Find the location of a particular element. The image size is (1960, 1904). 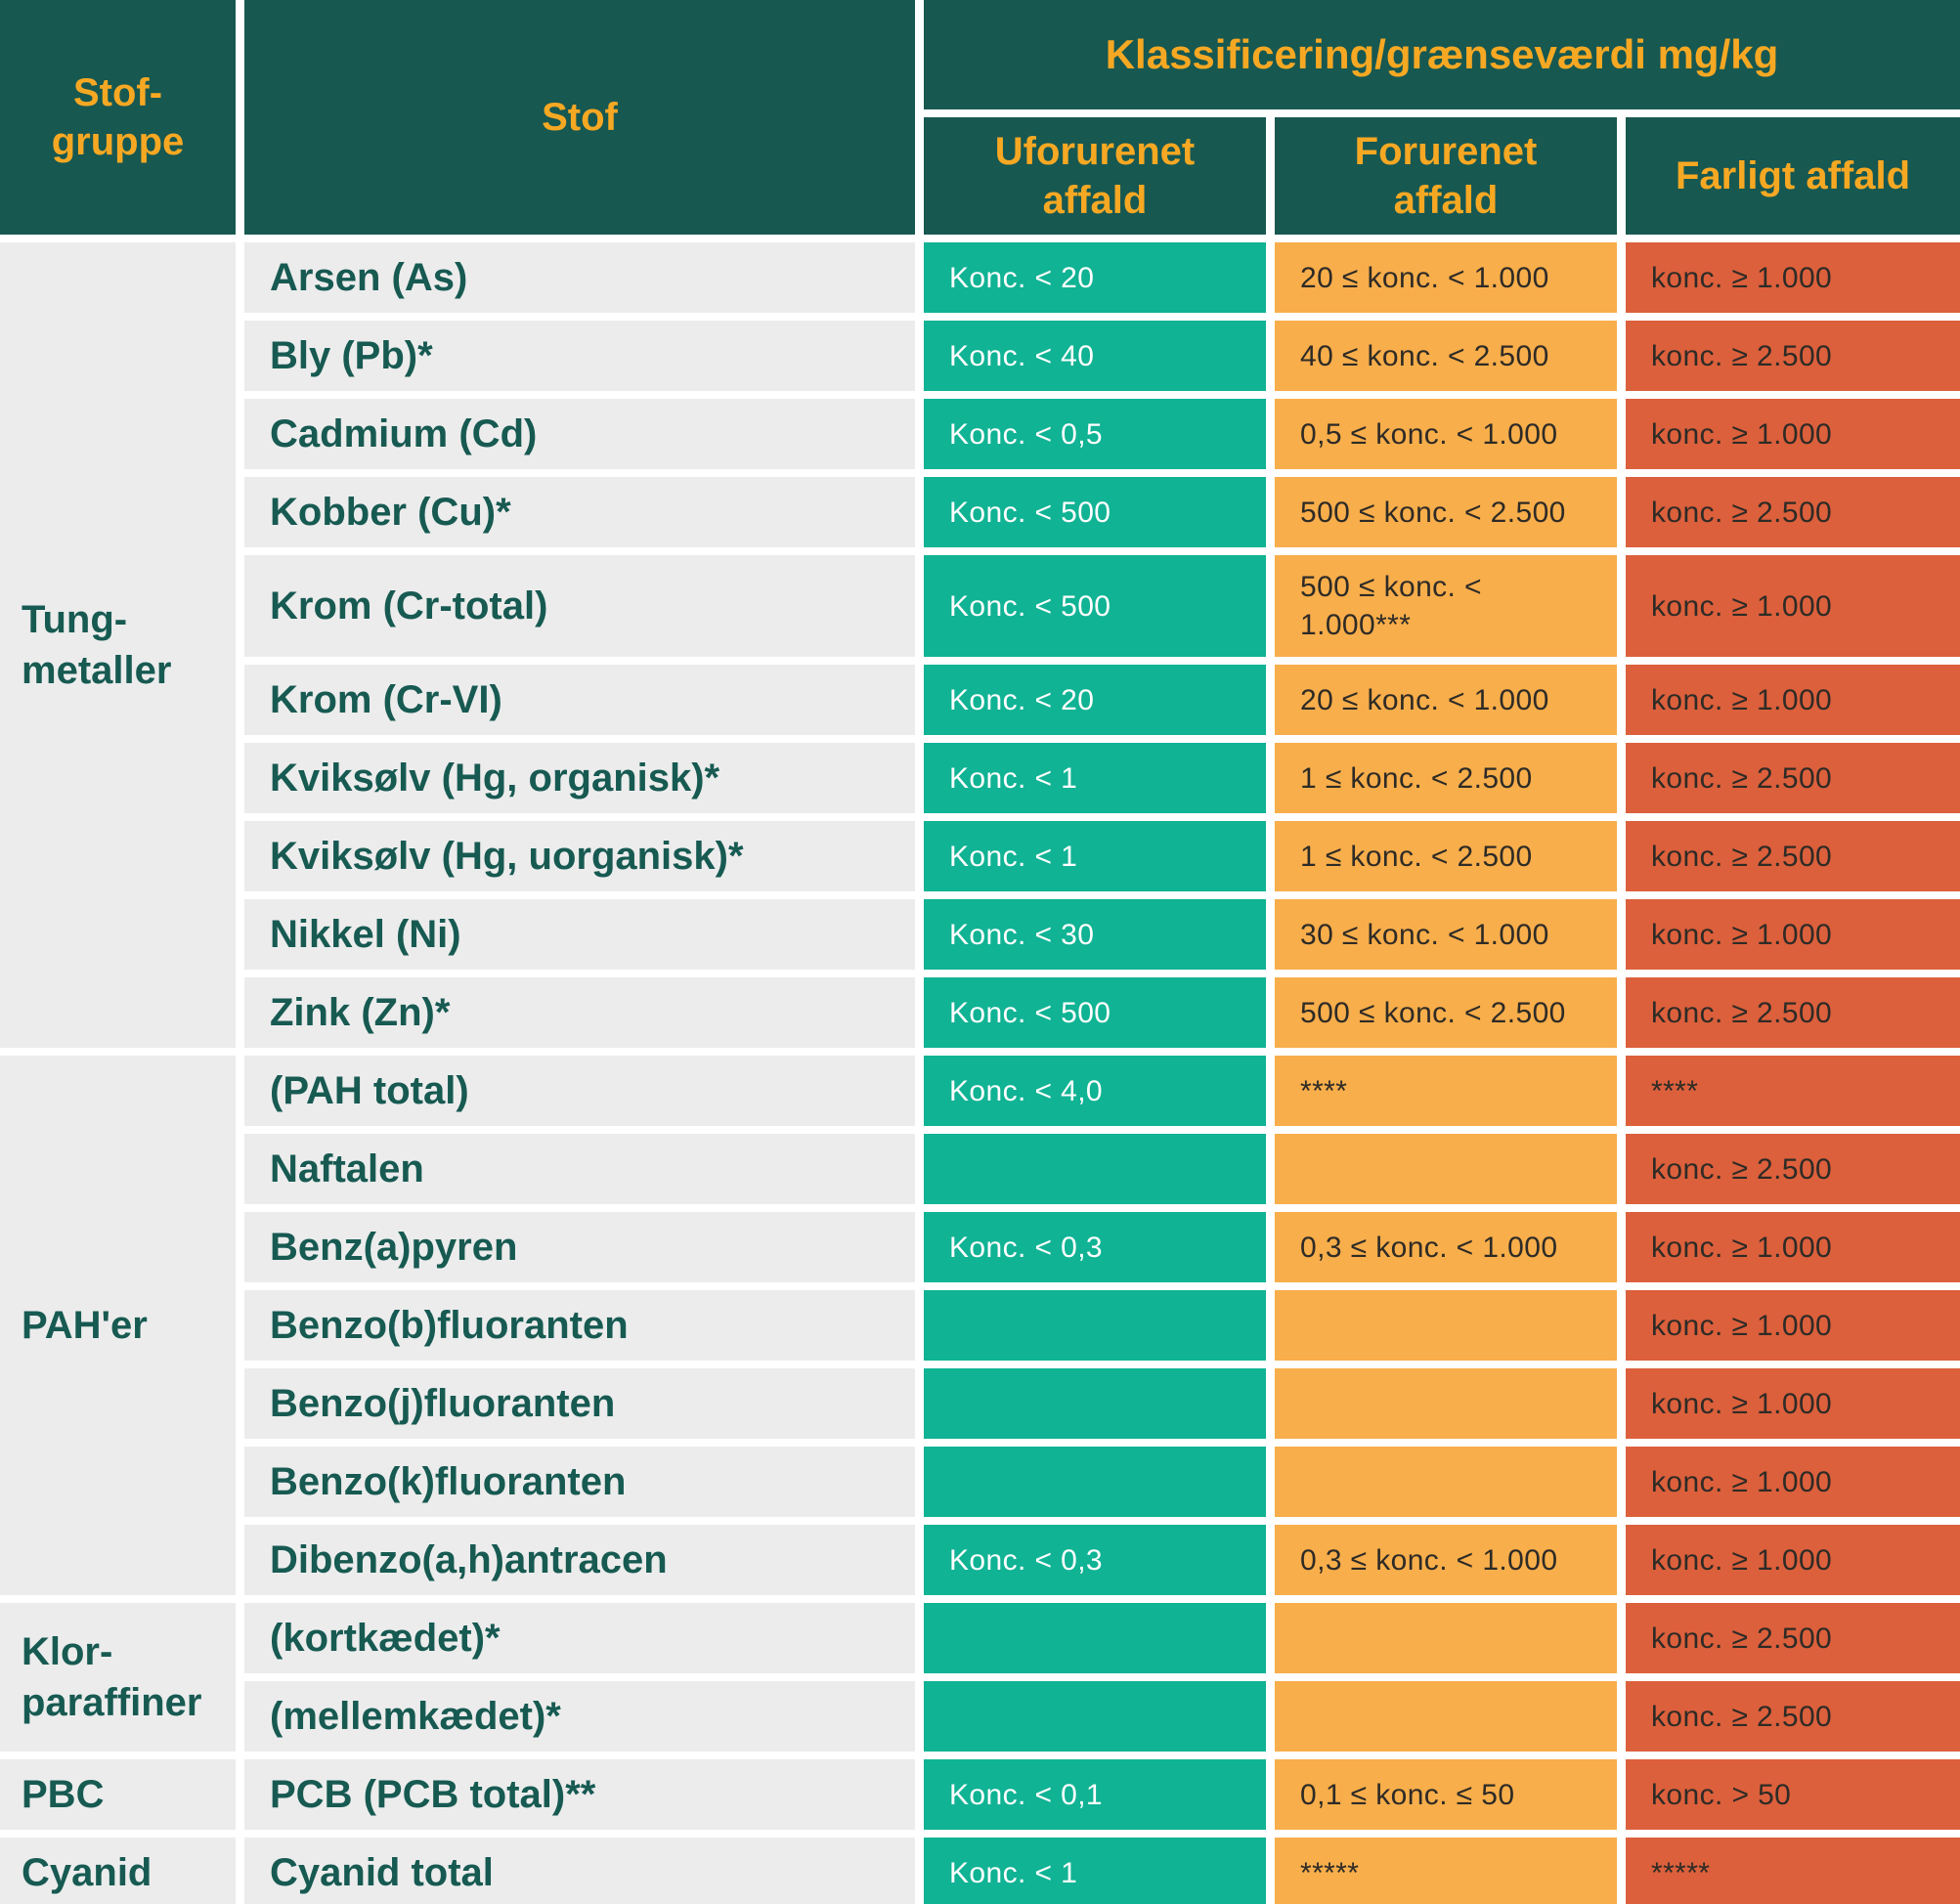

value-forurenet-affald: 30 ≤ konc. < 1.000 is located at coordinates (1446, 934).